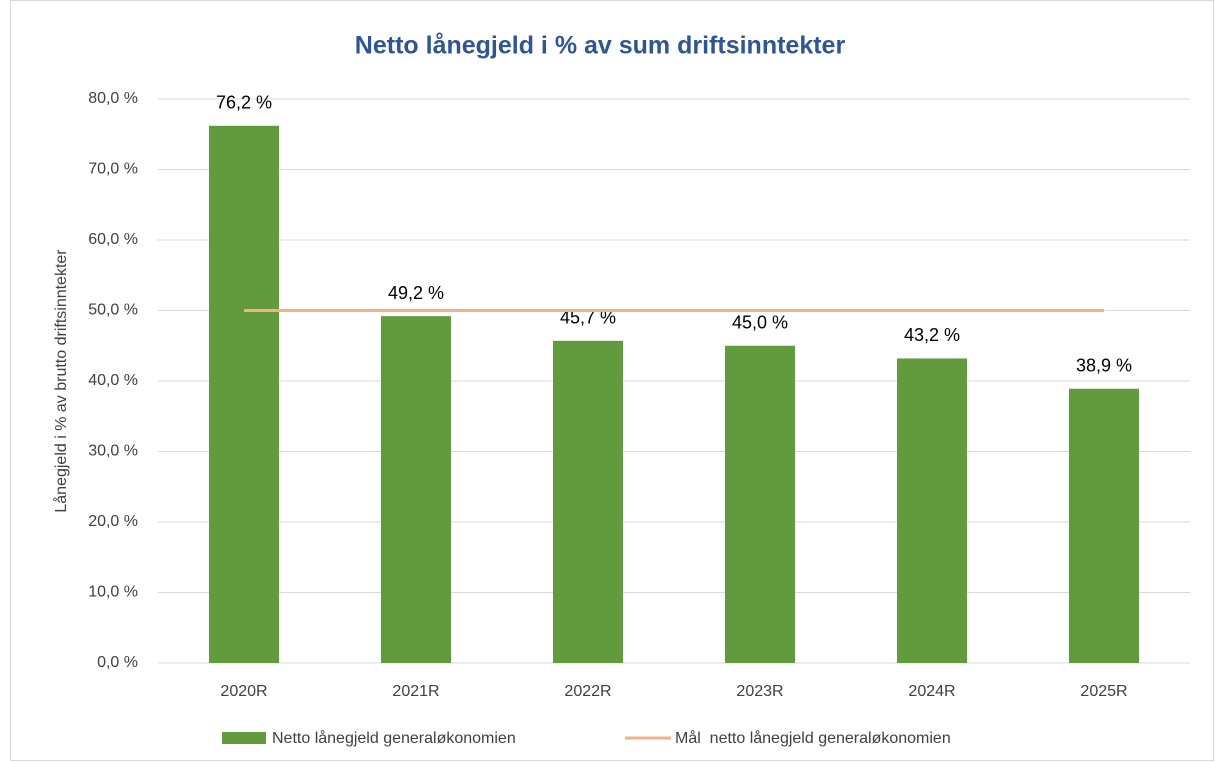 The height and width of the screenshot is (762, 1215). What do you see at coordinates (587, 691) in the screenshot?
I see `x-tick-label: 2022R` at bounding box center [587, 691].